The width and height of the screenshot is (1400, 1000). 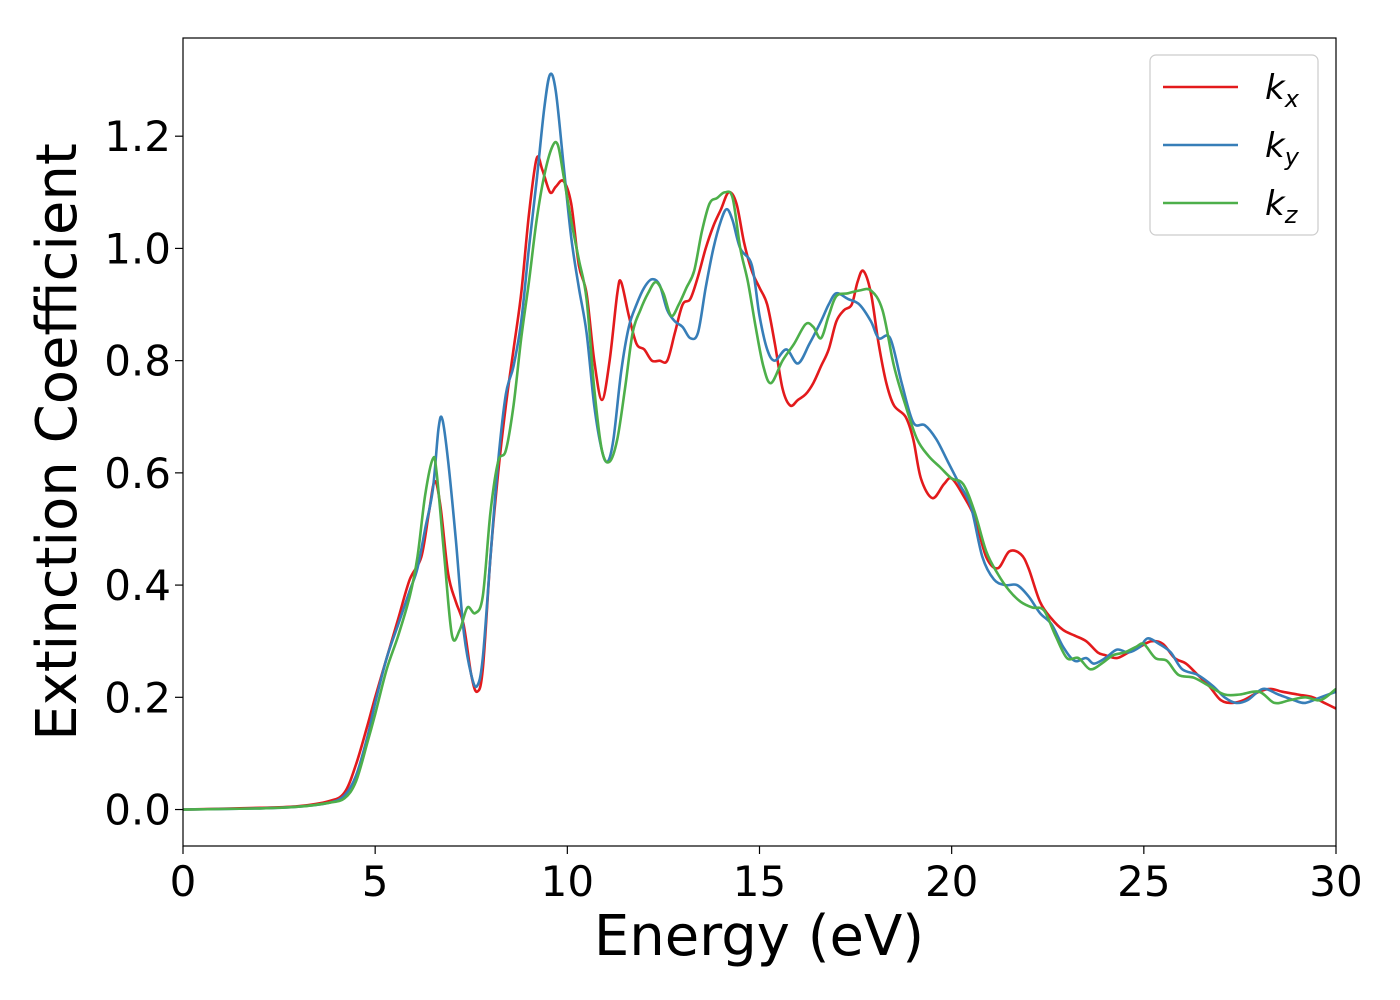 I want to click on x-tick-label: 0, so click(x=183, y=881).